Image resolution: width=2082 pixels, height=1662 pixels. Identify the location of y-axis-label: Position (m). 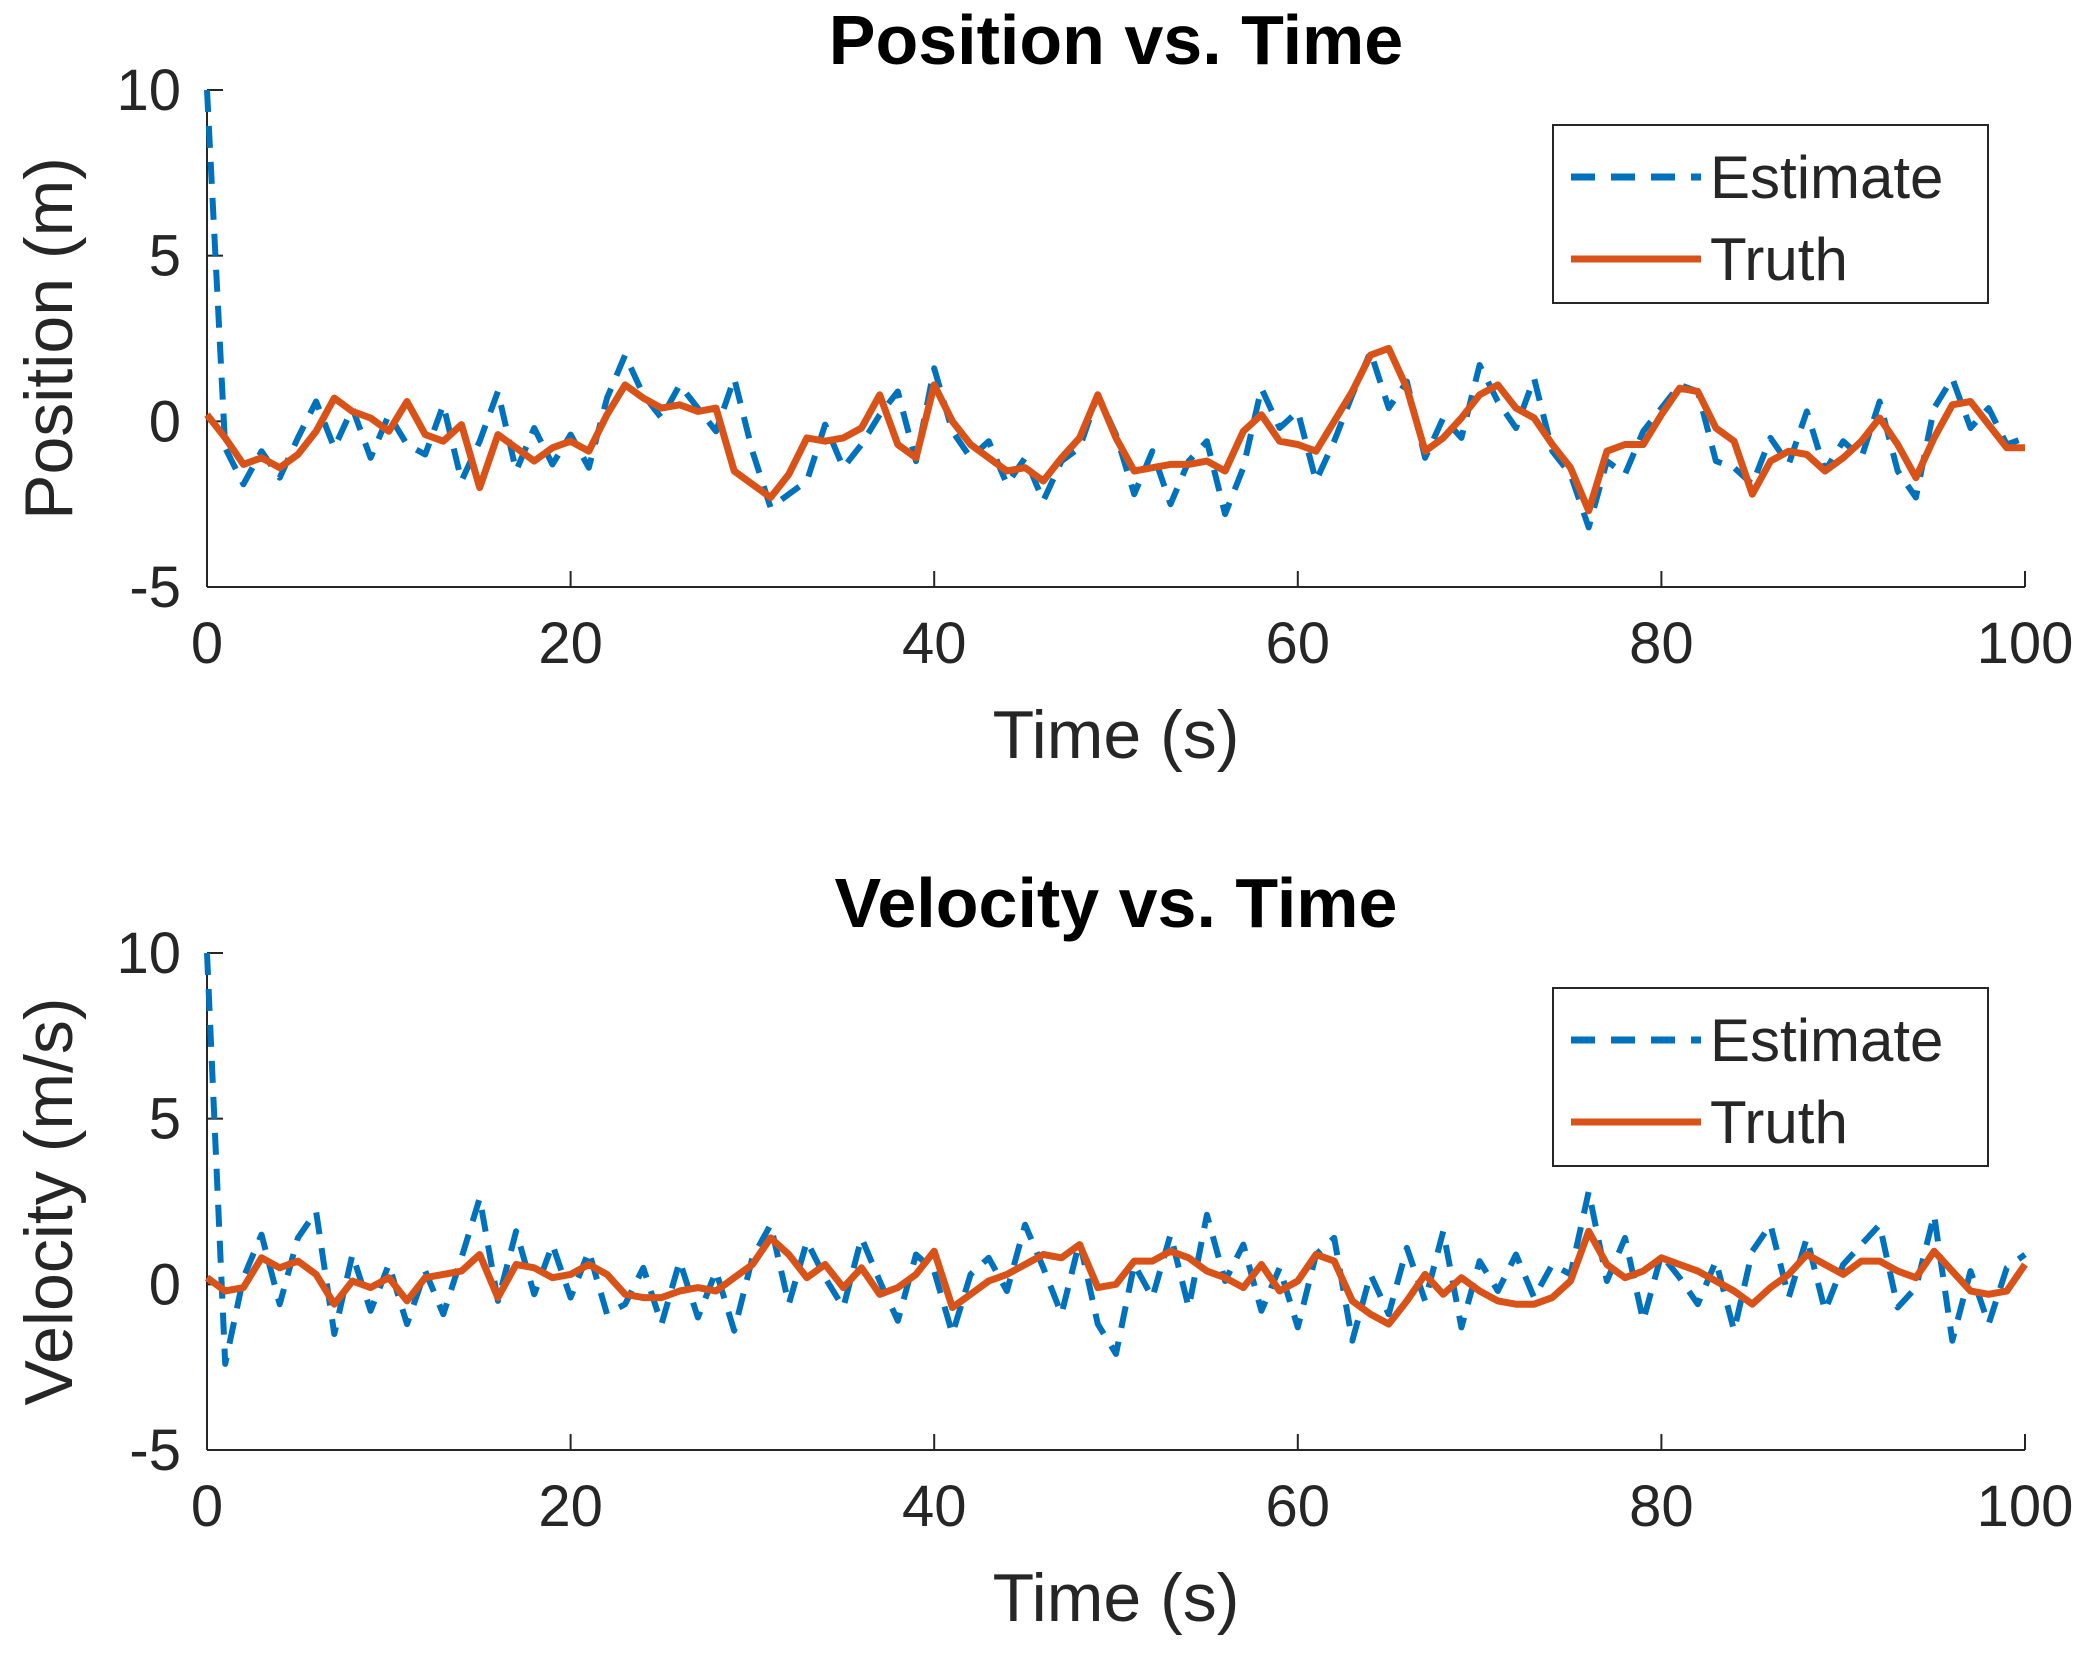
(49, 338).